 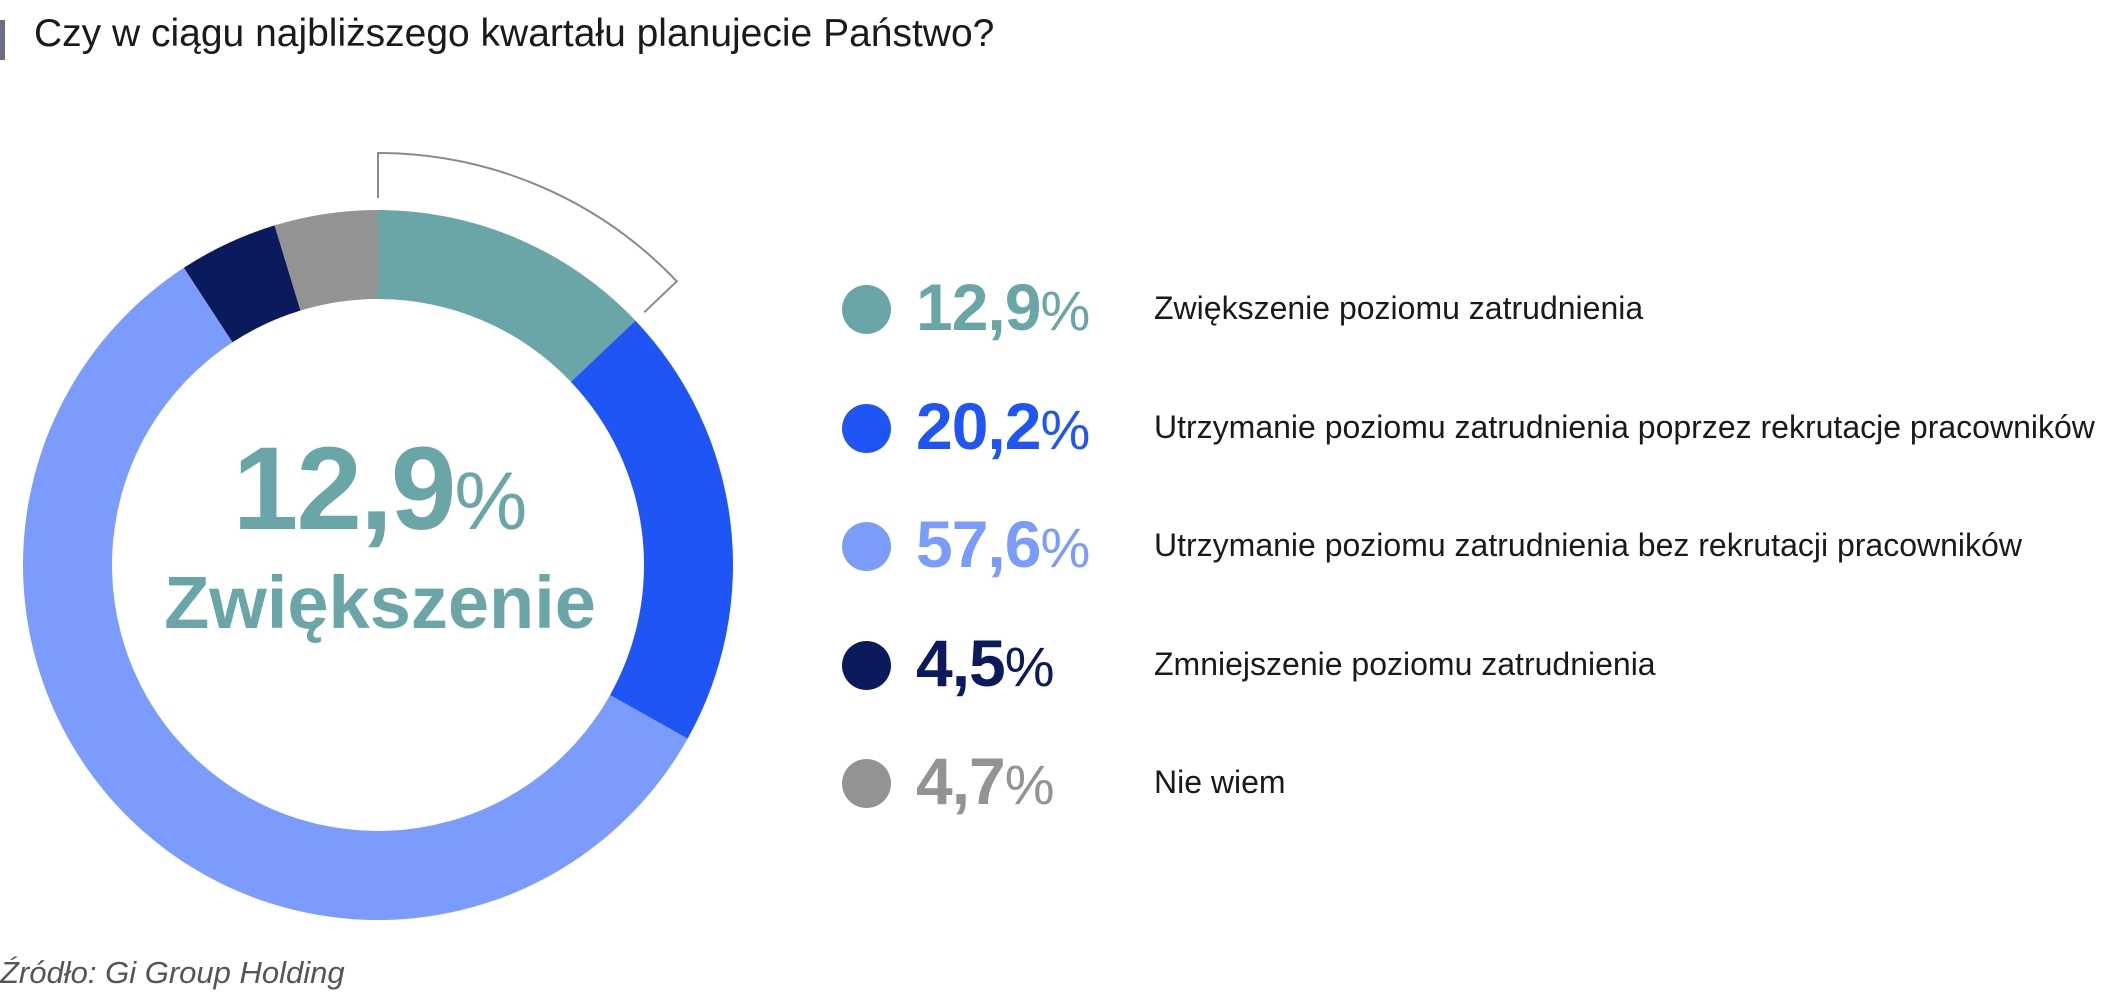 I want to click on legend-value: 4,7%, so click(x=985, y=781).